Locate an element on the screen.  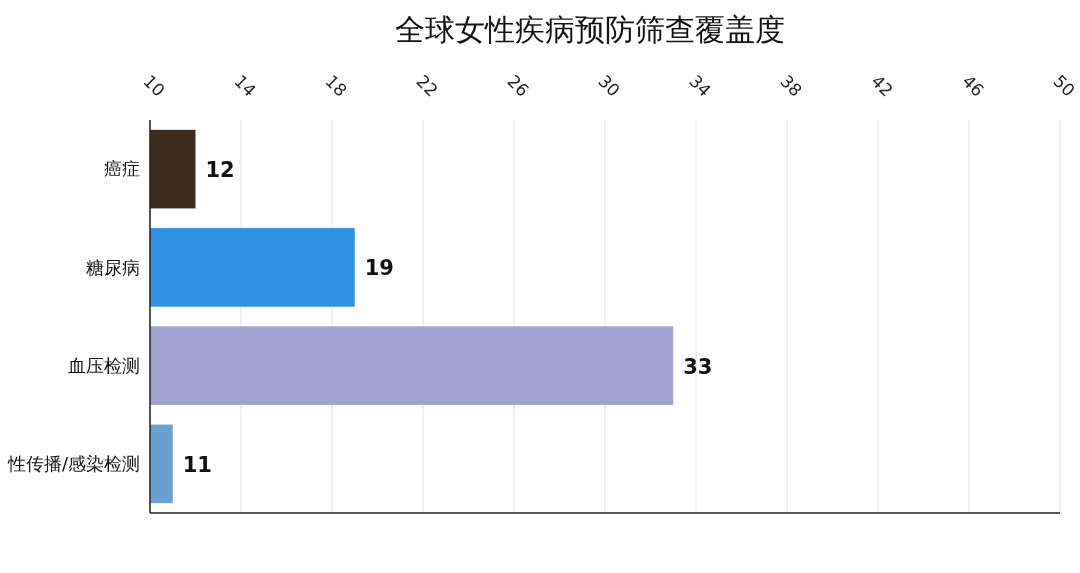
x-tick-label: 22 is located at coordinates (427, 86).